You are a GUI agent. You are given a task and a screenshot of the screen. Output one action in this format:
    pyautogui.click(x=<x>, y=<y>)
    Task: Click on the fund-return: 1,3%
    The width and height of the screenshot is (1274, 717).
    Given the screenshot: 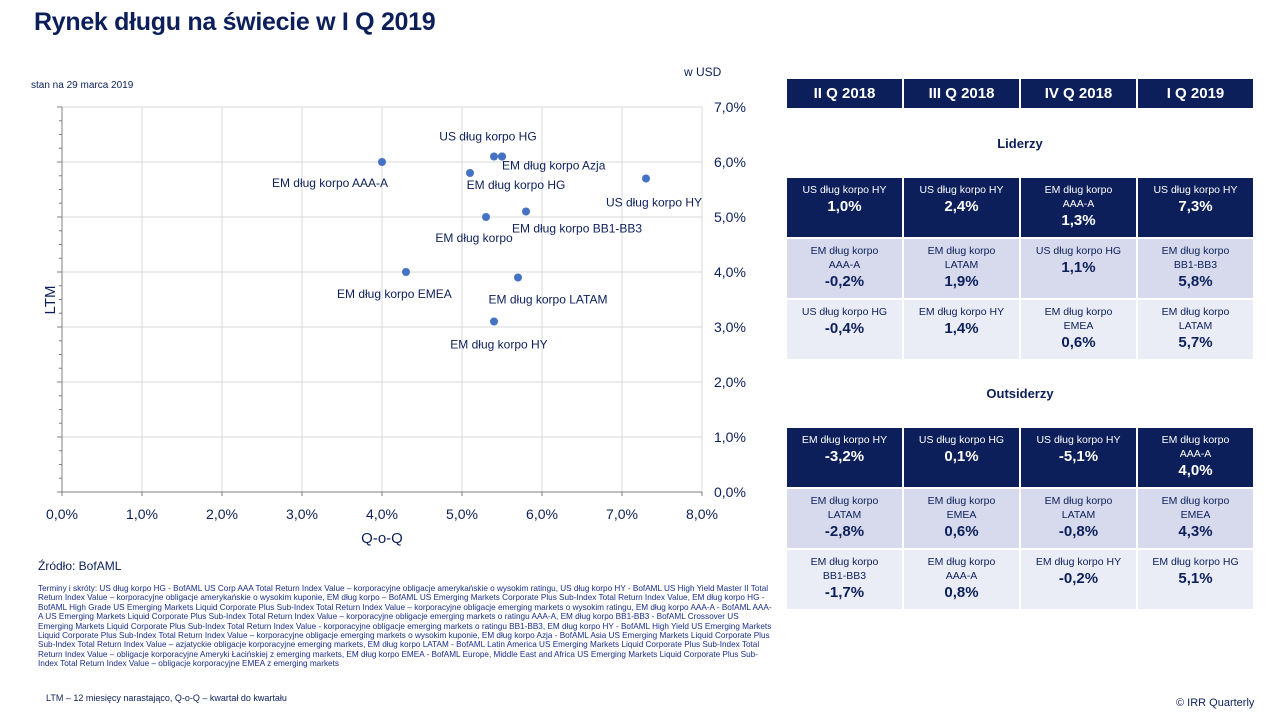 What is the action you would take?
    pyautogui.click(x=1078, y=220)
    